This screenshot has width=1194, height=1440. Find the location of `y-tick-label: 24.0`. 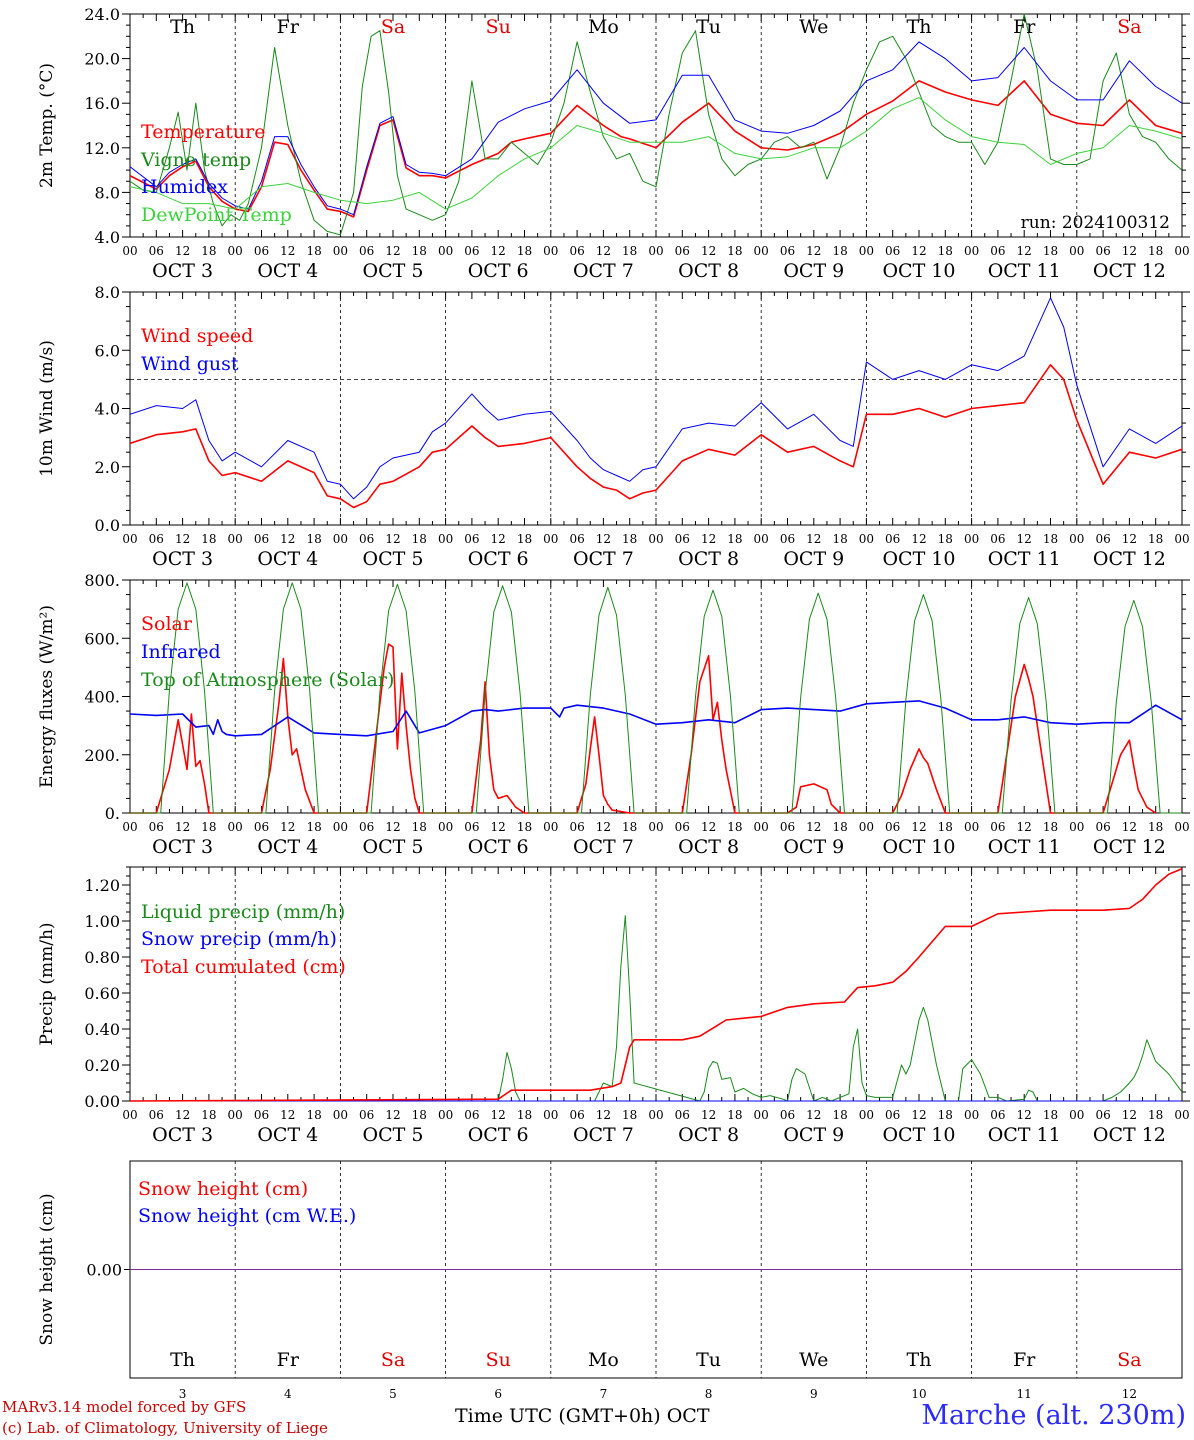

y-tick-label: 24.0 is located at coordinates (102, 14).